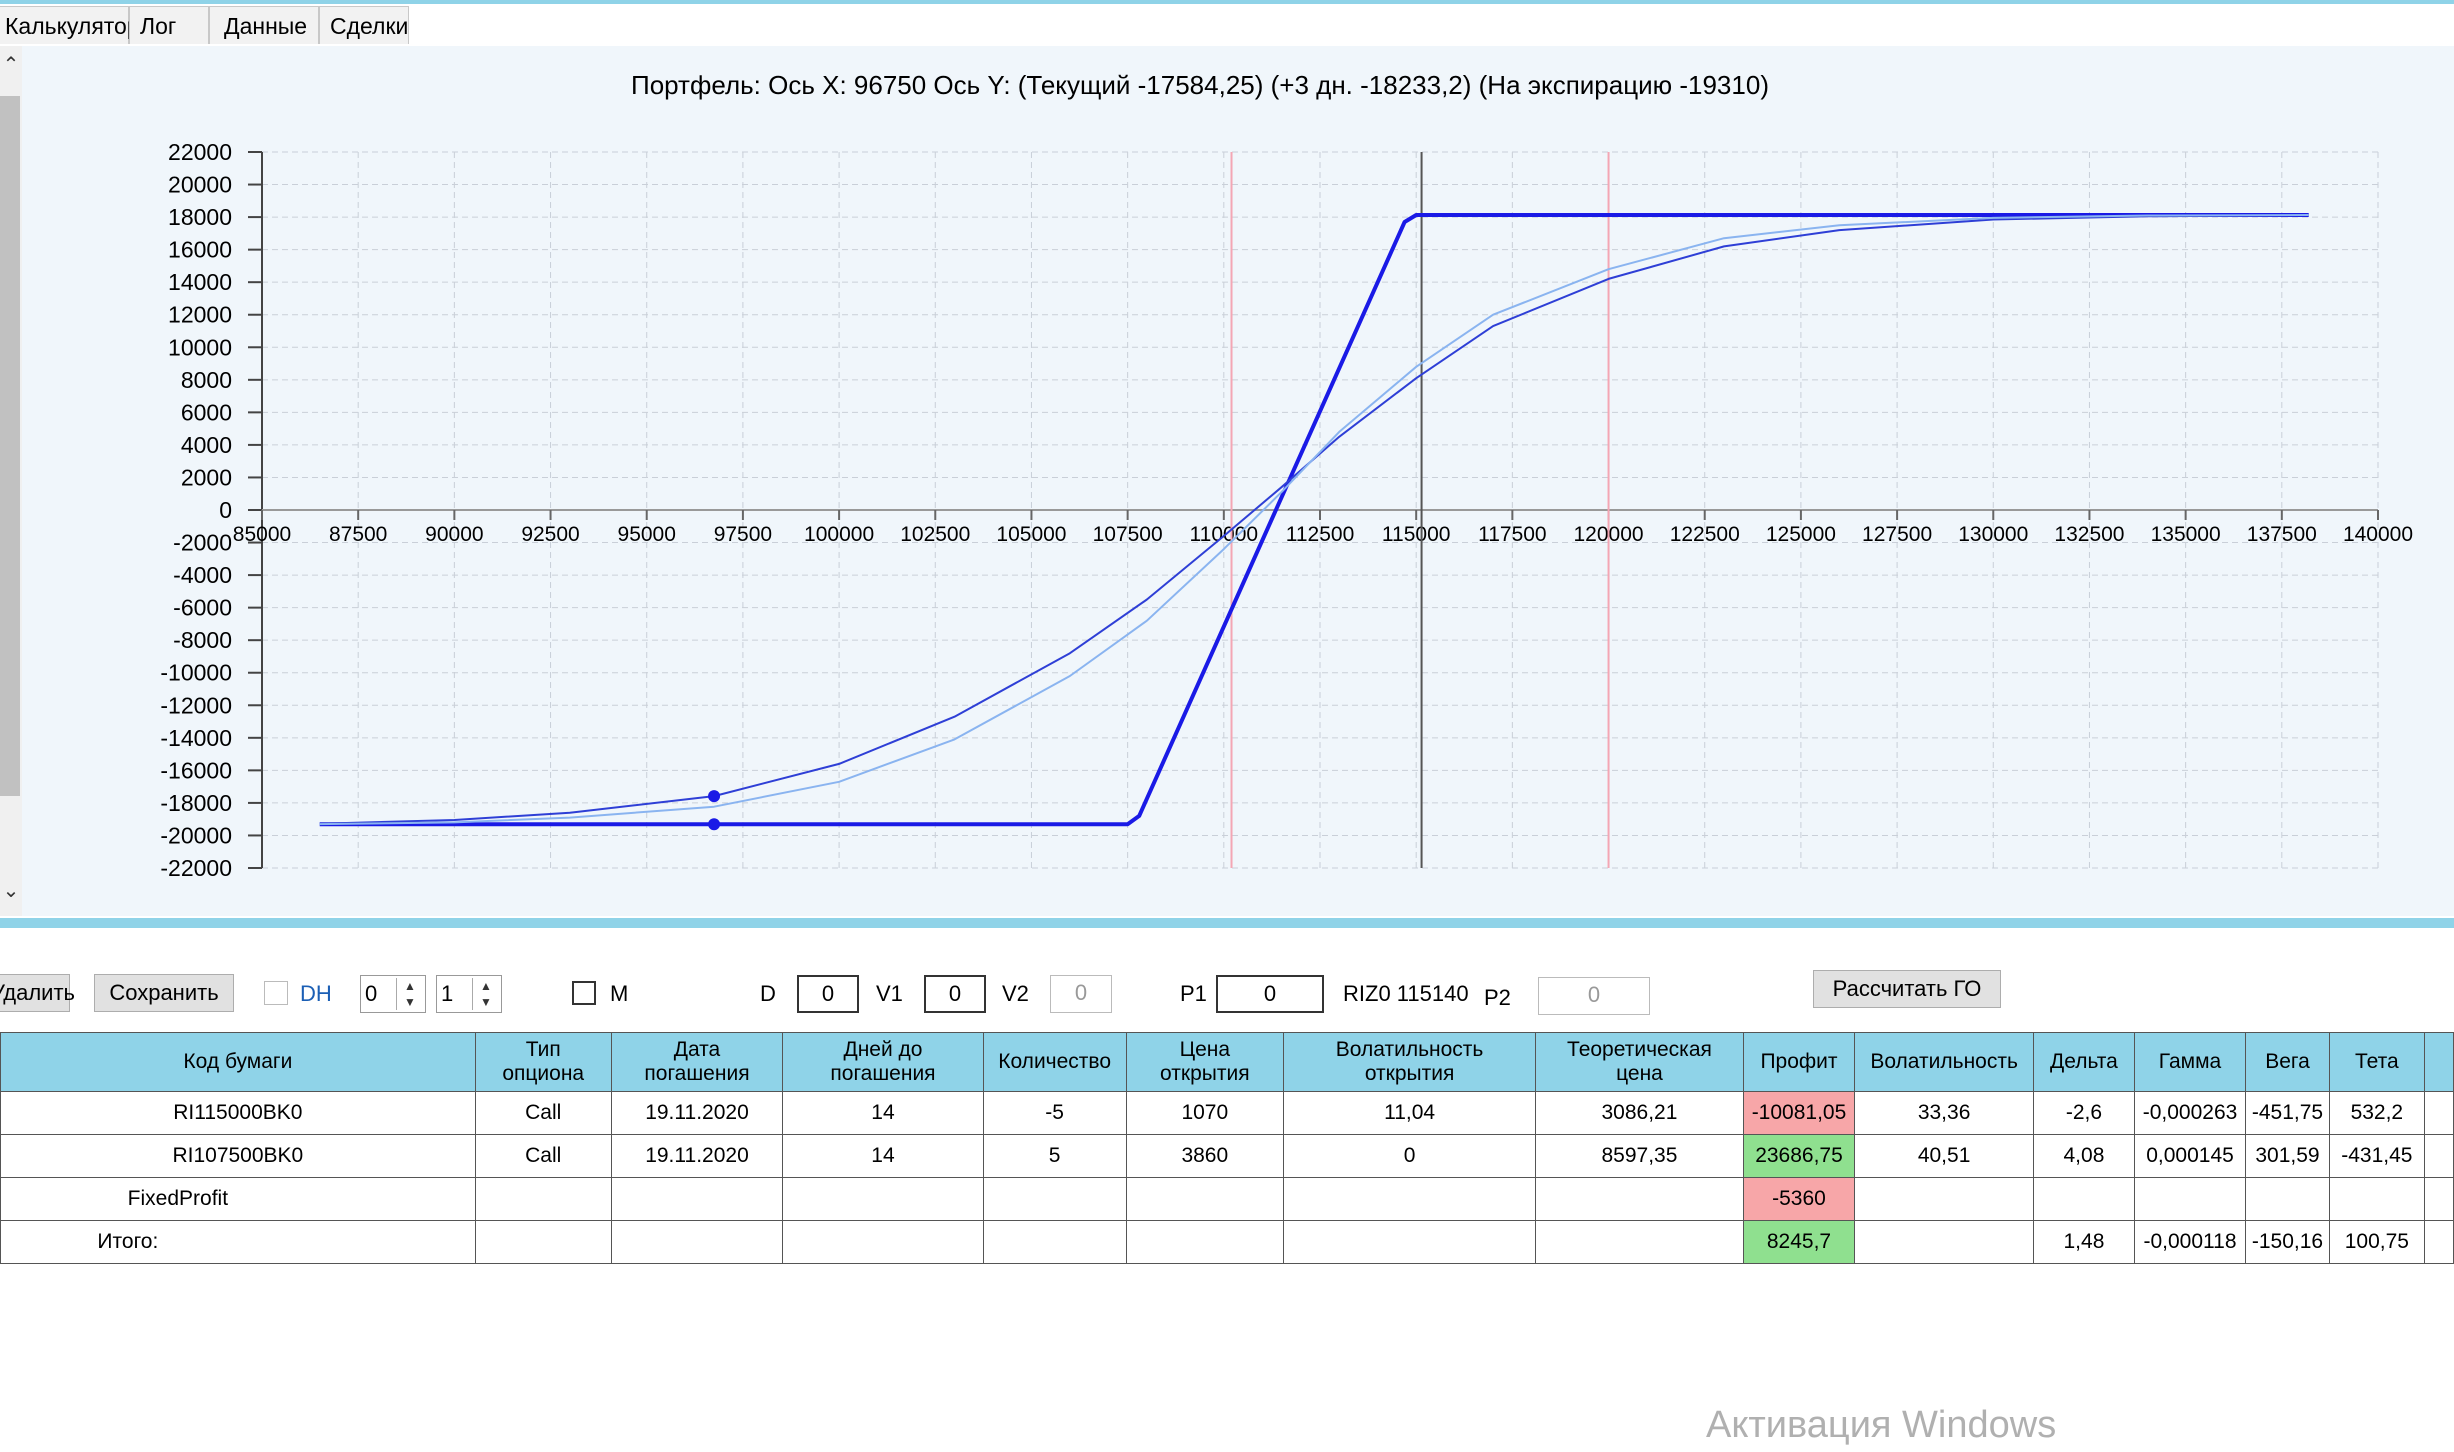 The width and height of the screenshot is (2454, 1452). Describe the element at coordinates (2084, 1062) in the screenshot. I see `col-header-delta: Дельта` at that location.